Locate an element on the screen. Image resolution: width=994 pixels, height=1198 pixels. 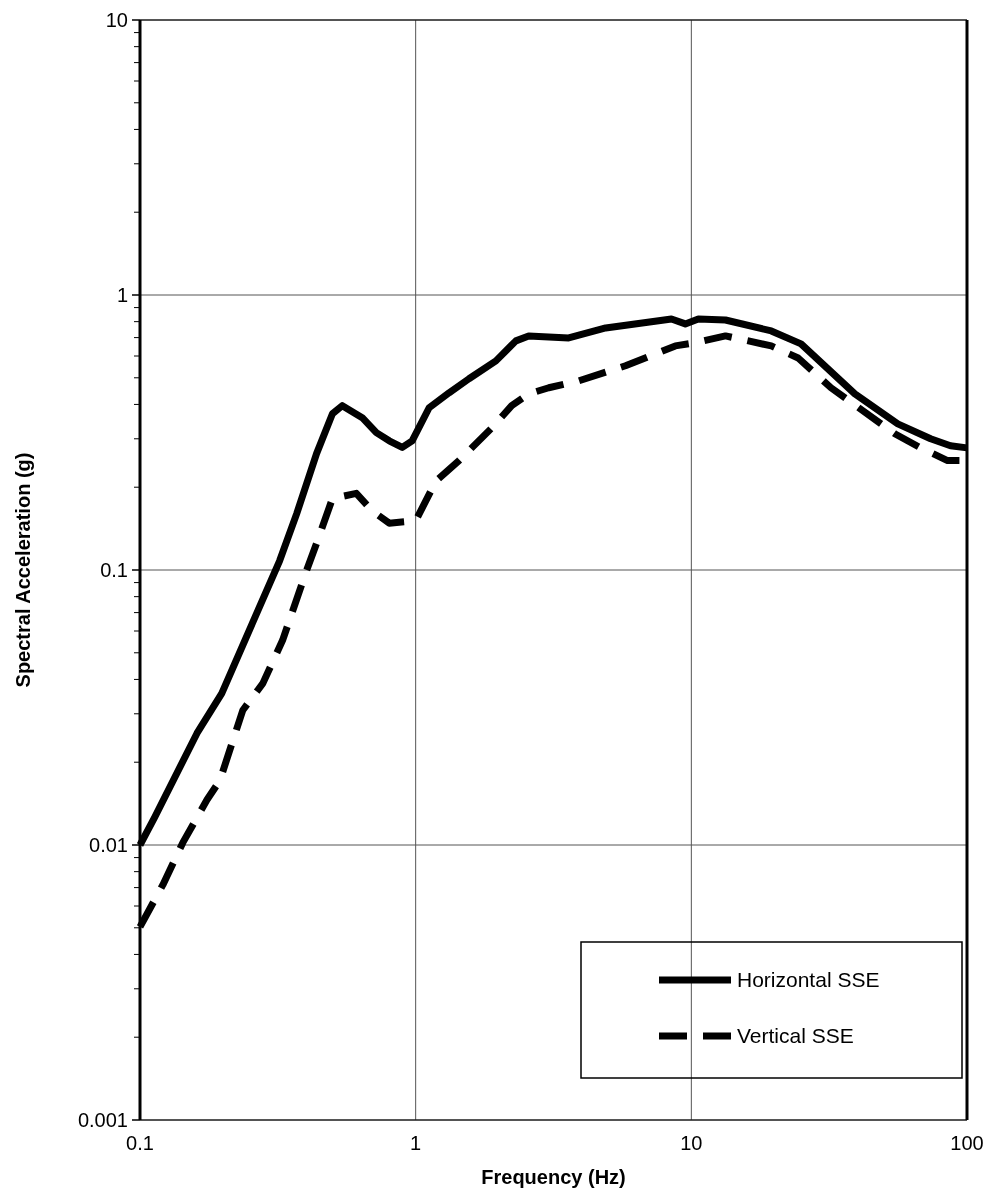
y-tick-label: 1 is located at coordinates (122, 295).